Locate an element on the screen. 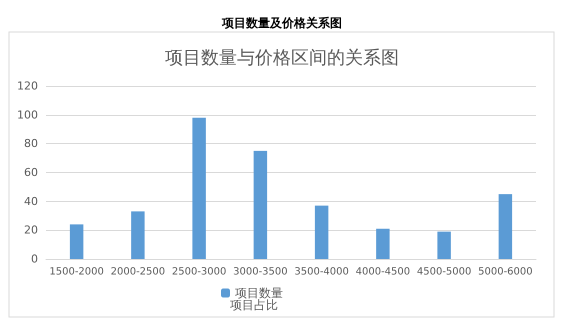 Image resolution: width=564 pixels, height=327 pixels. x-tick-label: 2500-3000 is located at coordinates (199, 272).